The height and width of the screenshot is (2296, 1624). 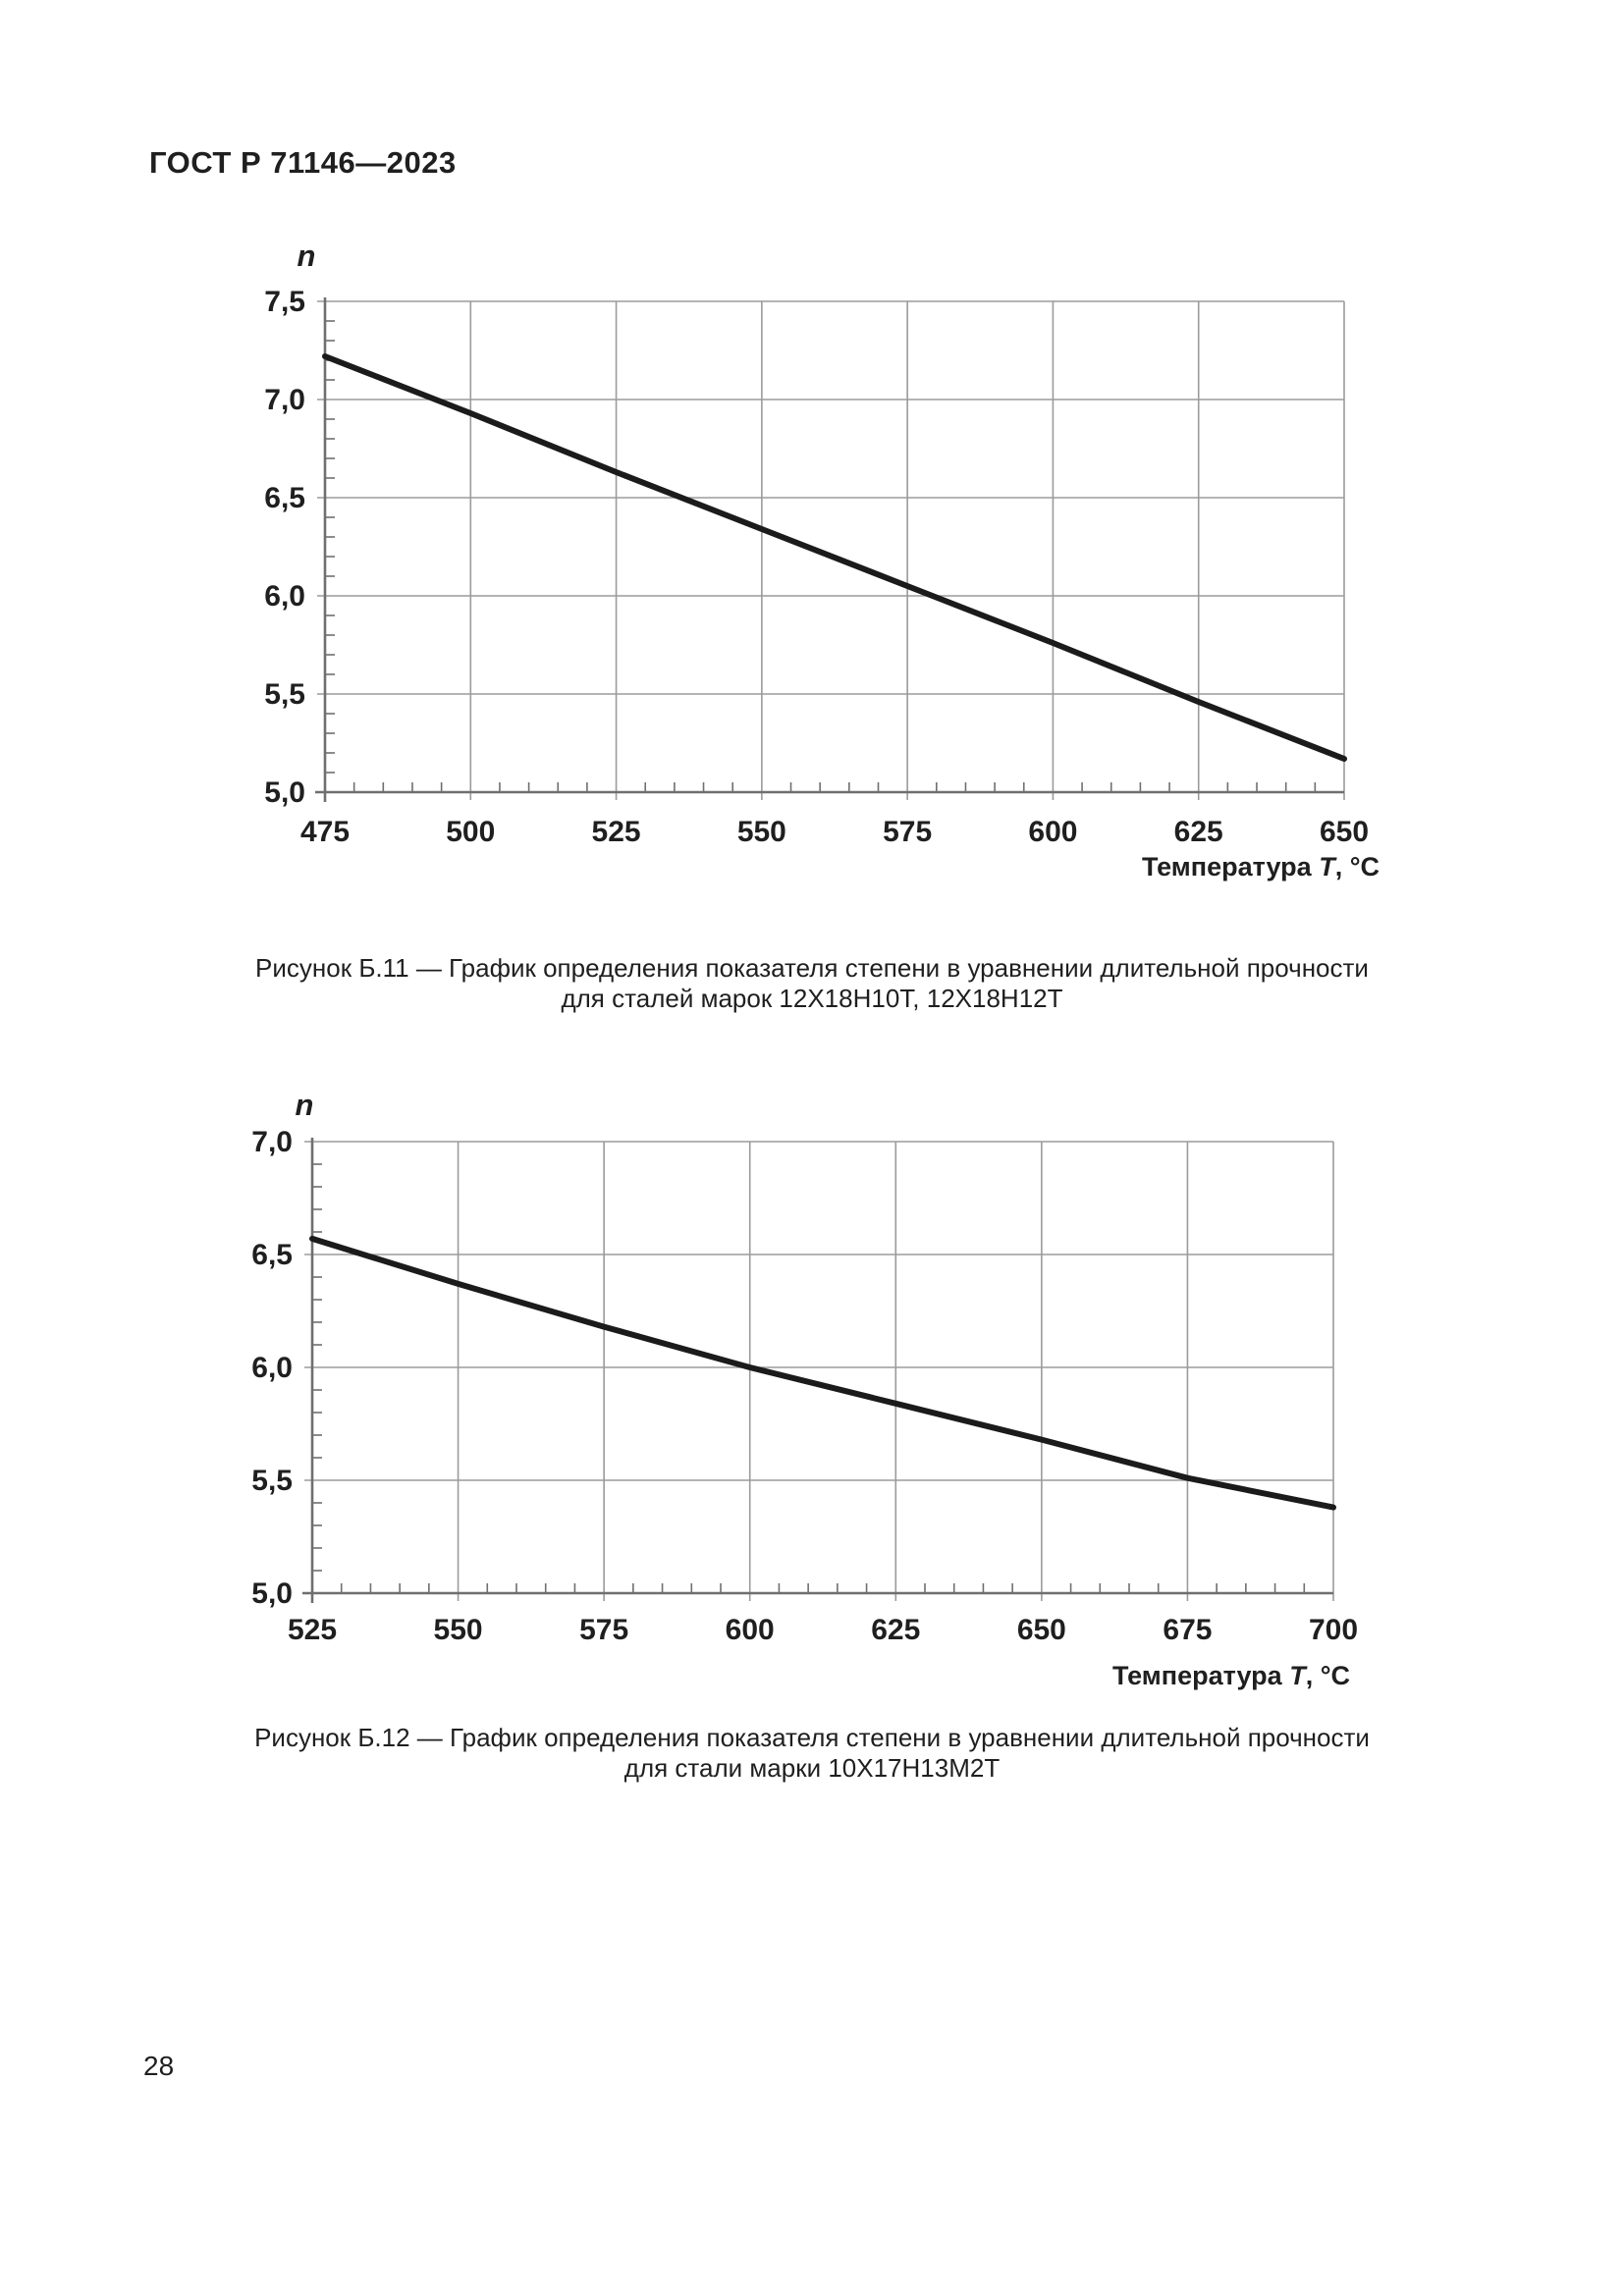 I want to click on caption-line-2: для стали марки 10Х17Н13М2Т, so click(x=812, y=1768).